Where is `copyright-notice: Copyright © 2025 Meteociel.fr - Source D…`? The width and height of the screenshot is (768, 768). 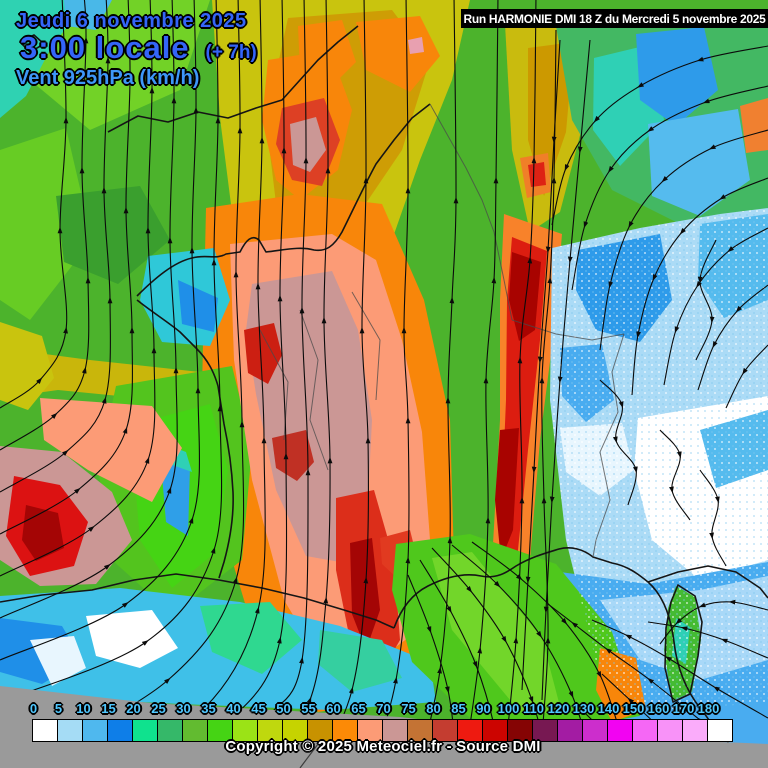
copyright-notice: Copyright © 2025 Meteociel.fr - Source D… is located at coordinates (383, 746).